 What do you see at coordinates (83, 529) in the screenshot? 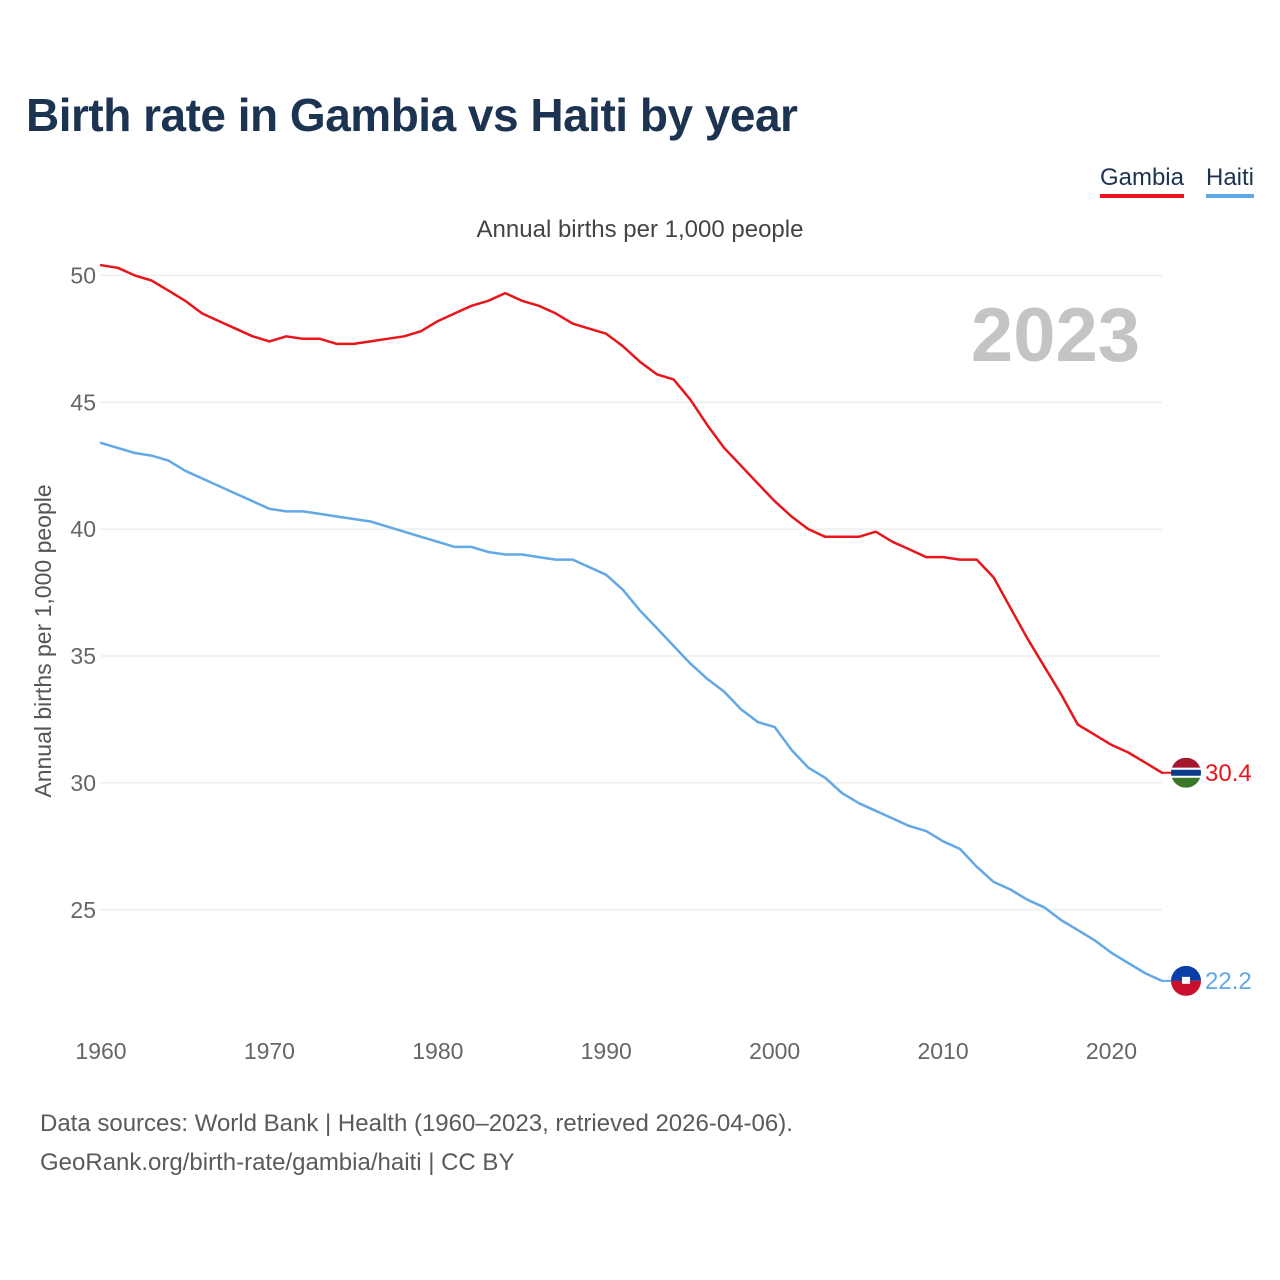
I see `y-tick-label: 40` at bounding box center [83, 529].